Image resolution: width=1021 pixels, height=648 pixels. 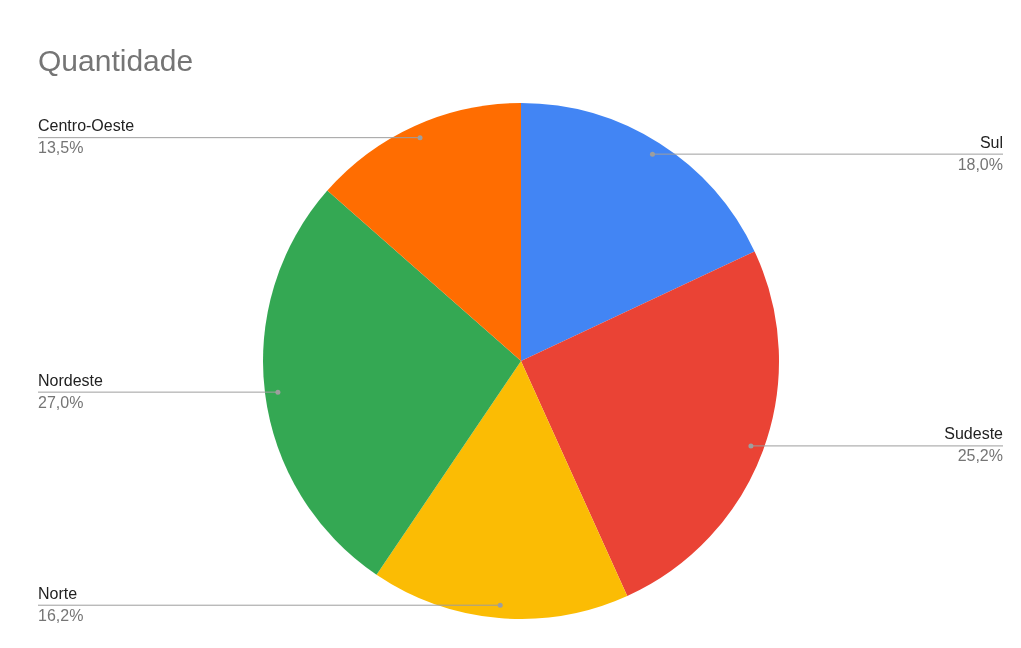 I want to click on data-label: 25,2%, so click(x=980, y=456).